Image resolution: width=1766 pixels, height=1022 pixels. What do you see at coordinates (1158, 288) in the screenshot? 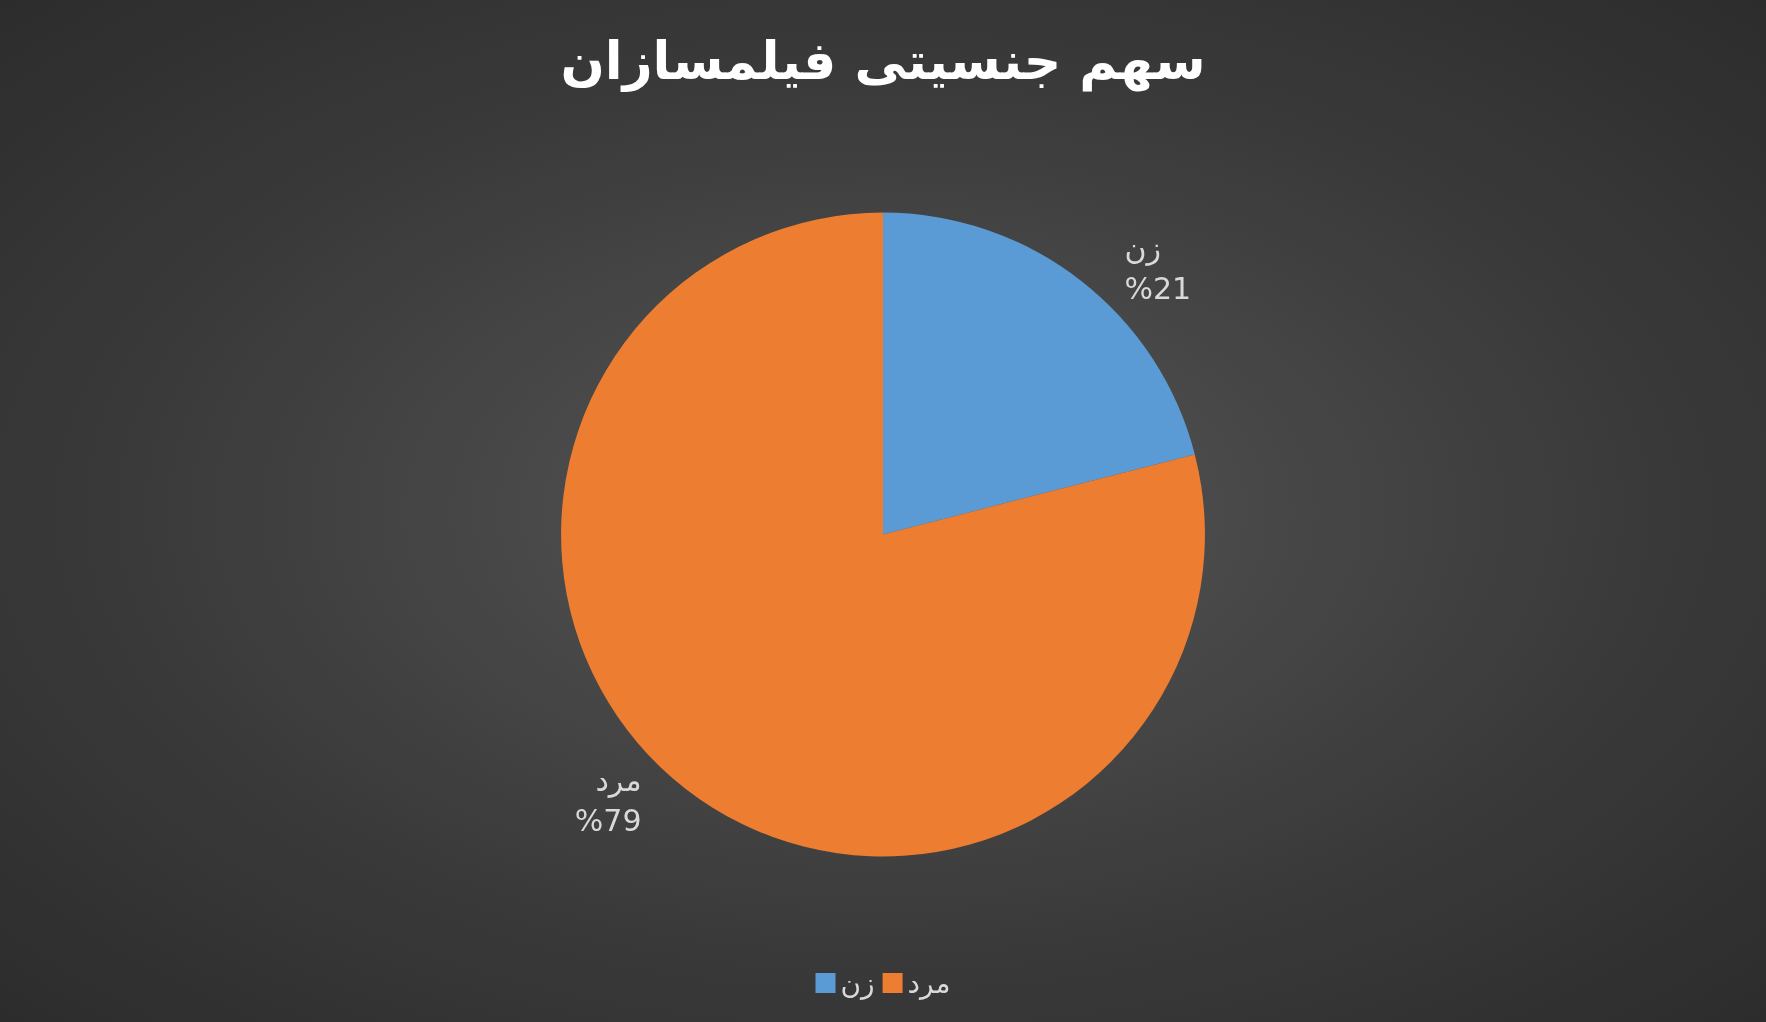
I see `data-label: %21` at bounding box center [1158, 288].